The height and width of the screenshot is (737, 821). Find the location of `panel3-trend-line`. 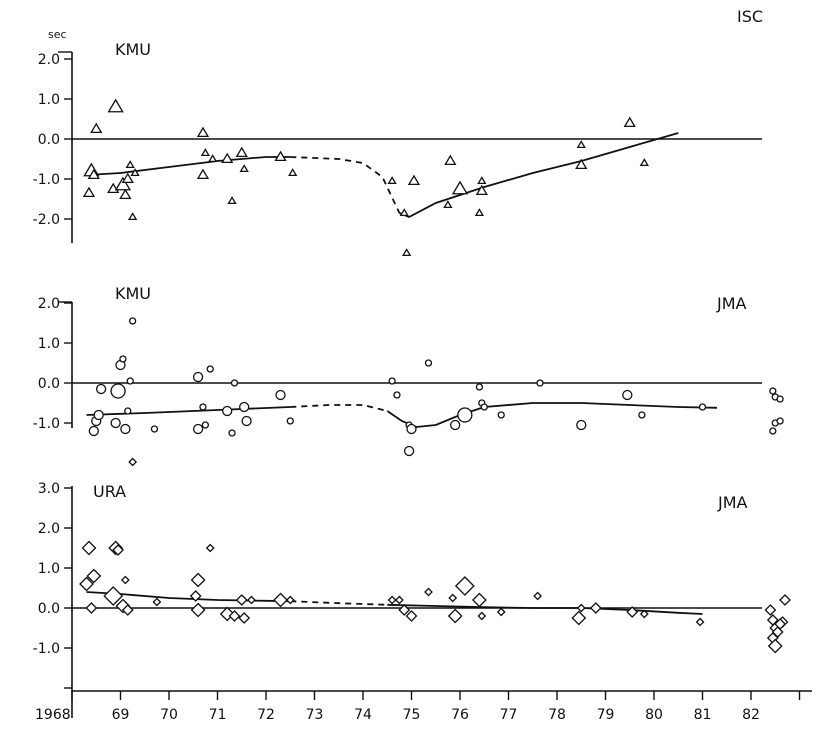

panel3-trend-line is located at coordinates (545, 609).